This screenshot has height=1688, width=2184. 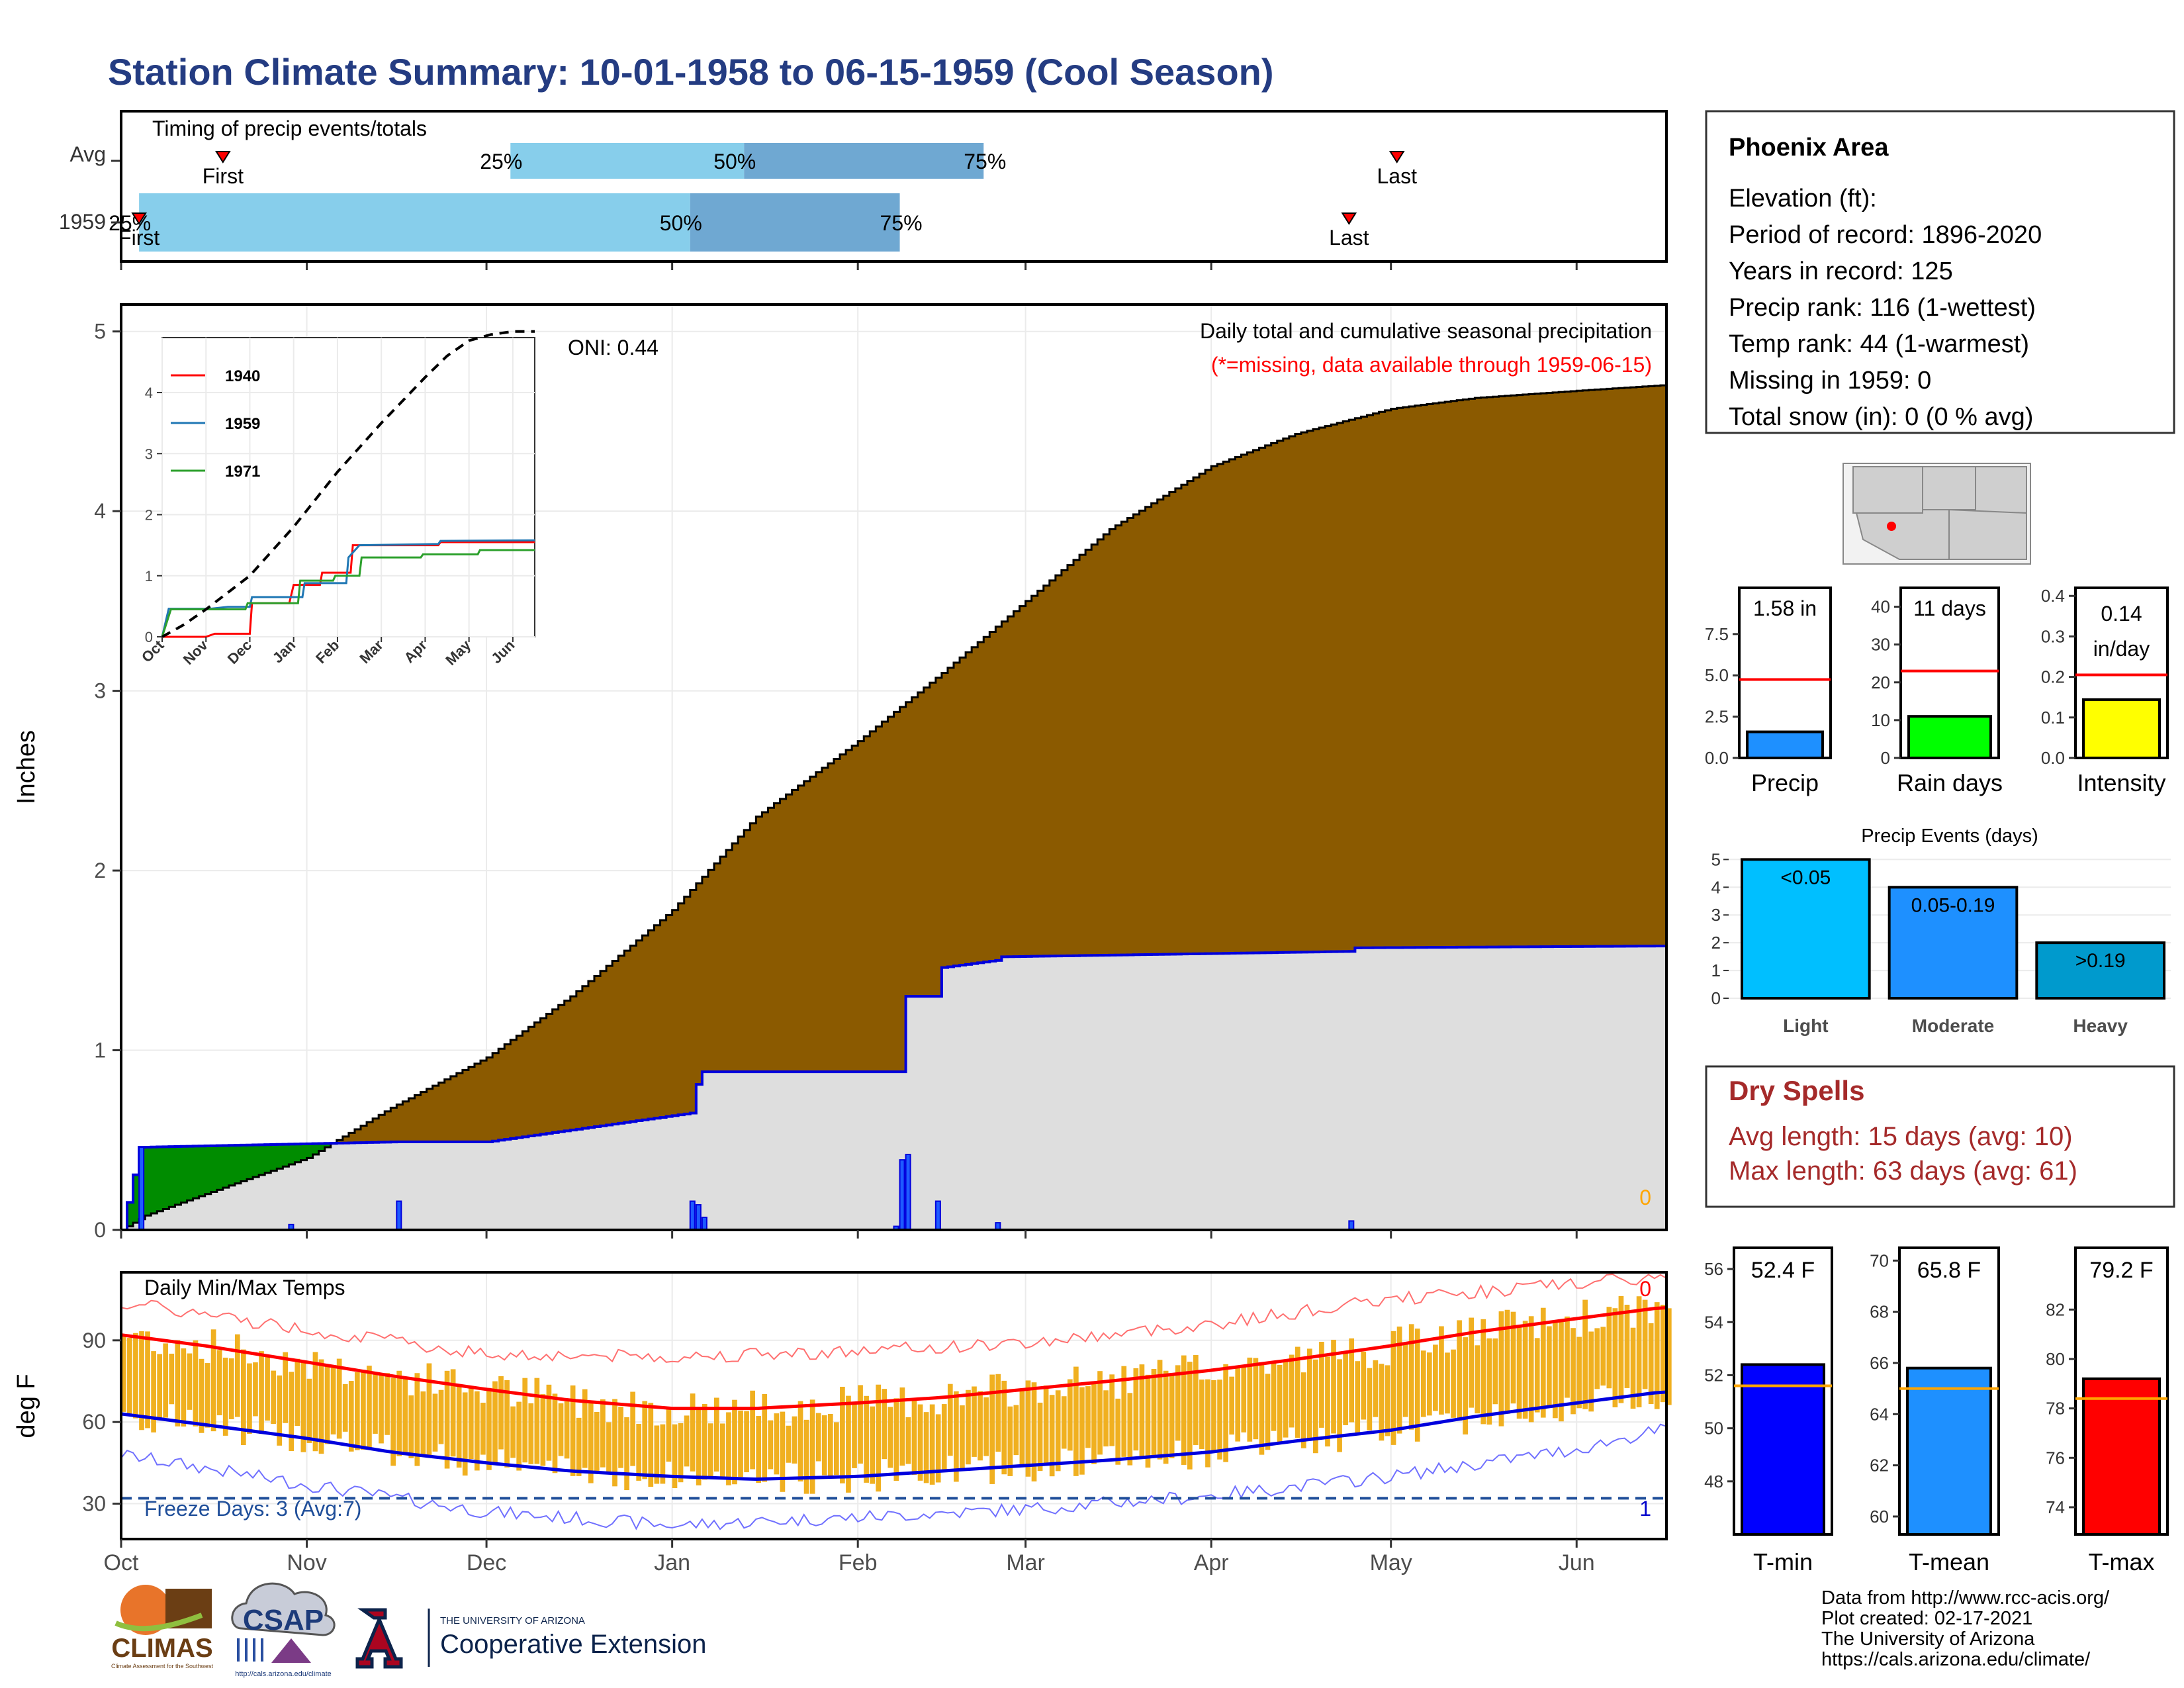 I want to click on station-marker, so click(x=1891, y=526).